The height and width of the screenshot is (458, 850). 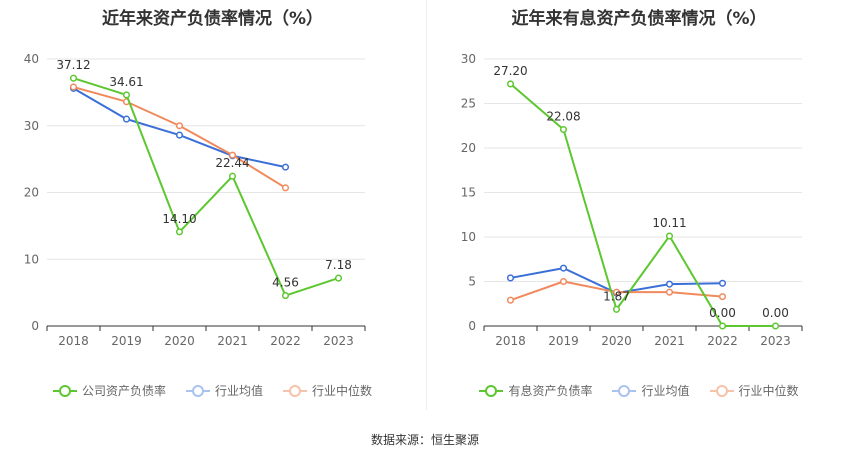 I want to click on data-label: 4.56, so click(x=285, y=283).